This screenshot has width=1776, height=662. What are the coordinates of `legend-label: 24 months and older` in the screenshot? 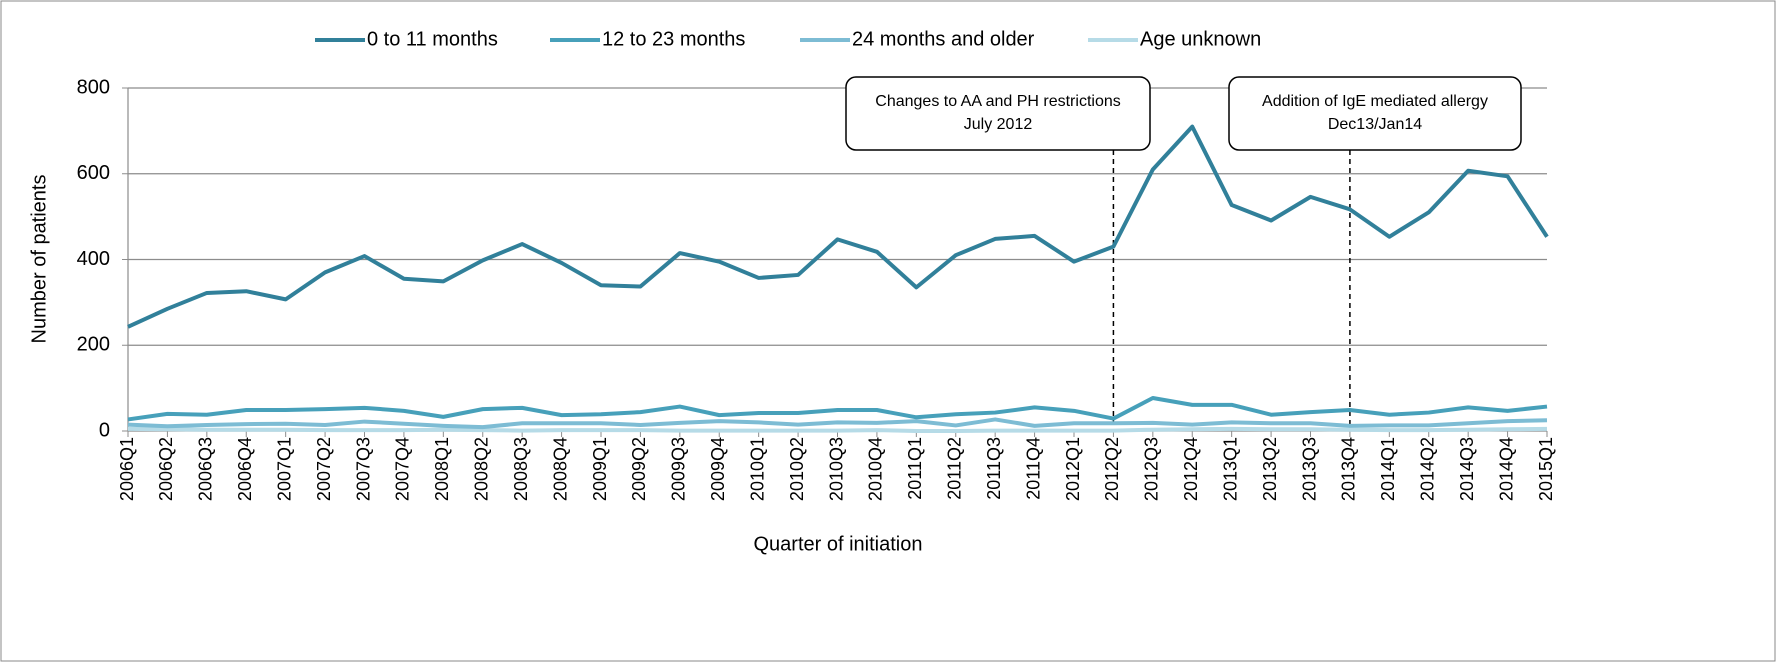 It's located at (943, 39).